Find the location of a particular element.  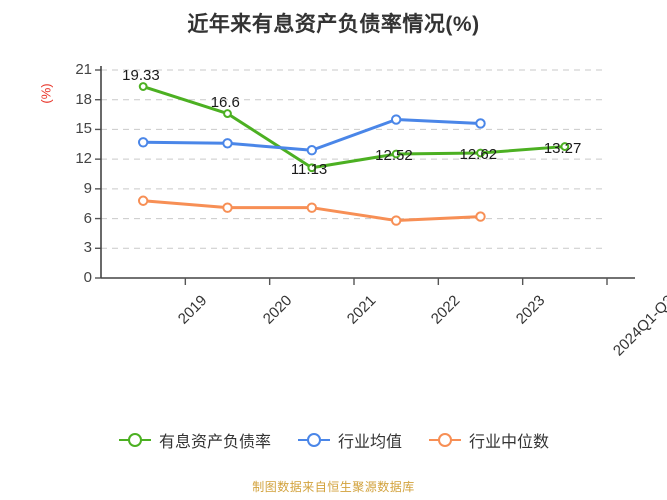

data-point-label: 12.52 is located at coordinates (394, 155).